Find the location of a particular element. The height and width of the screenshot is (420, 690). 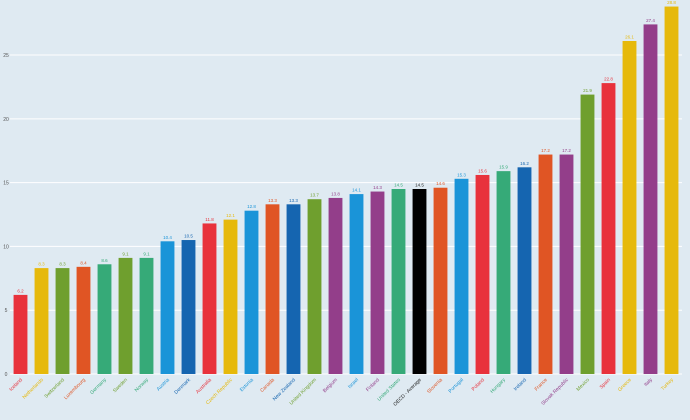

x-tick-label: Netherlands is located at coordinates (34, 389).